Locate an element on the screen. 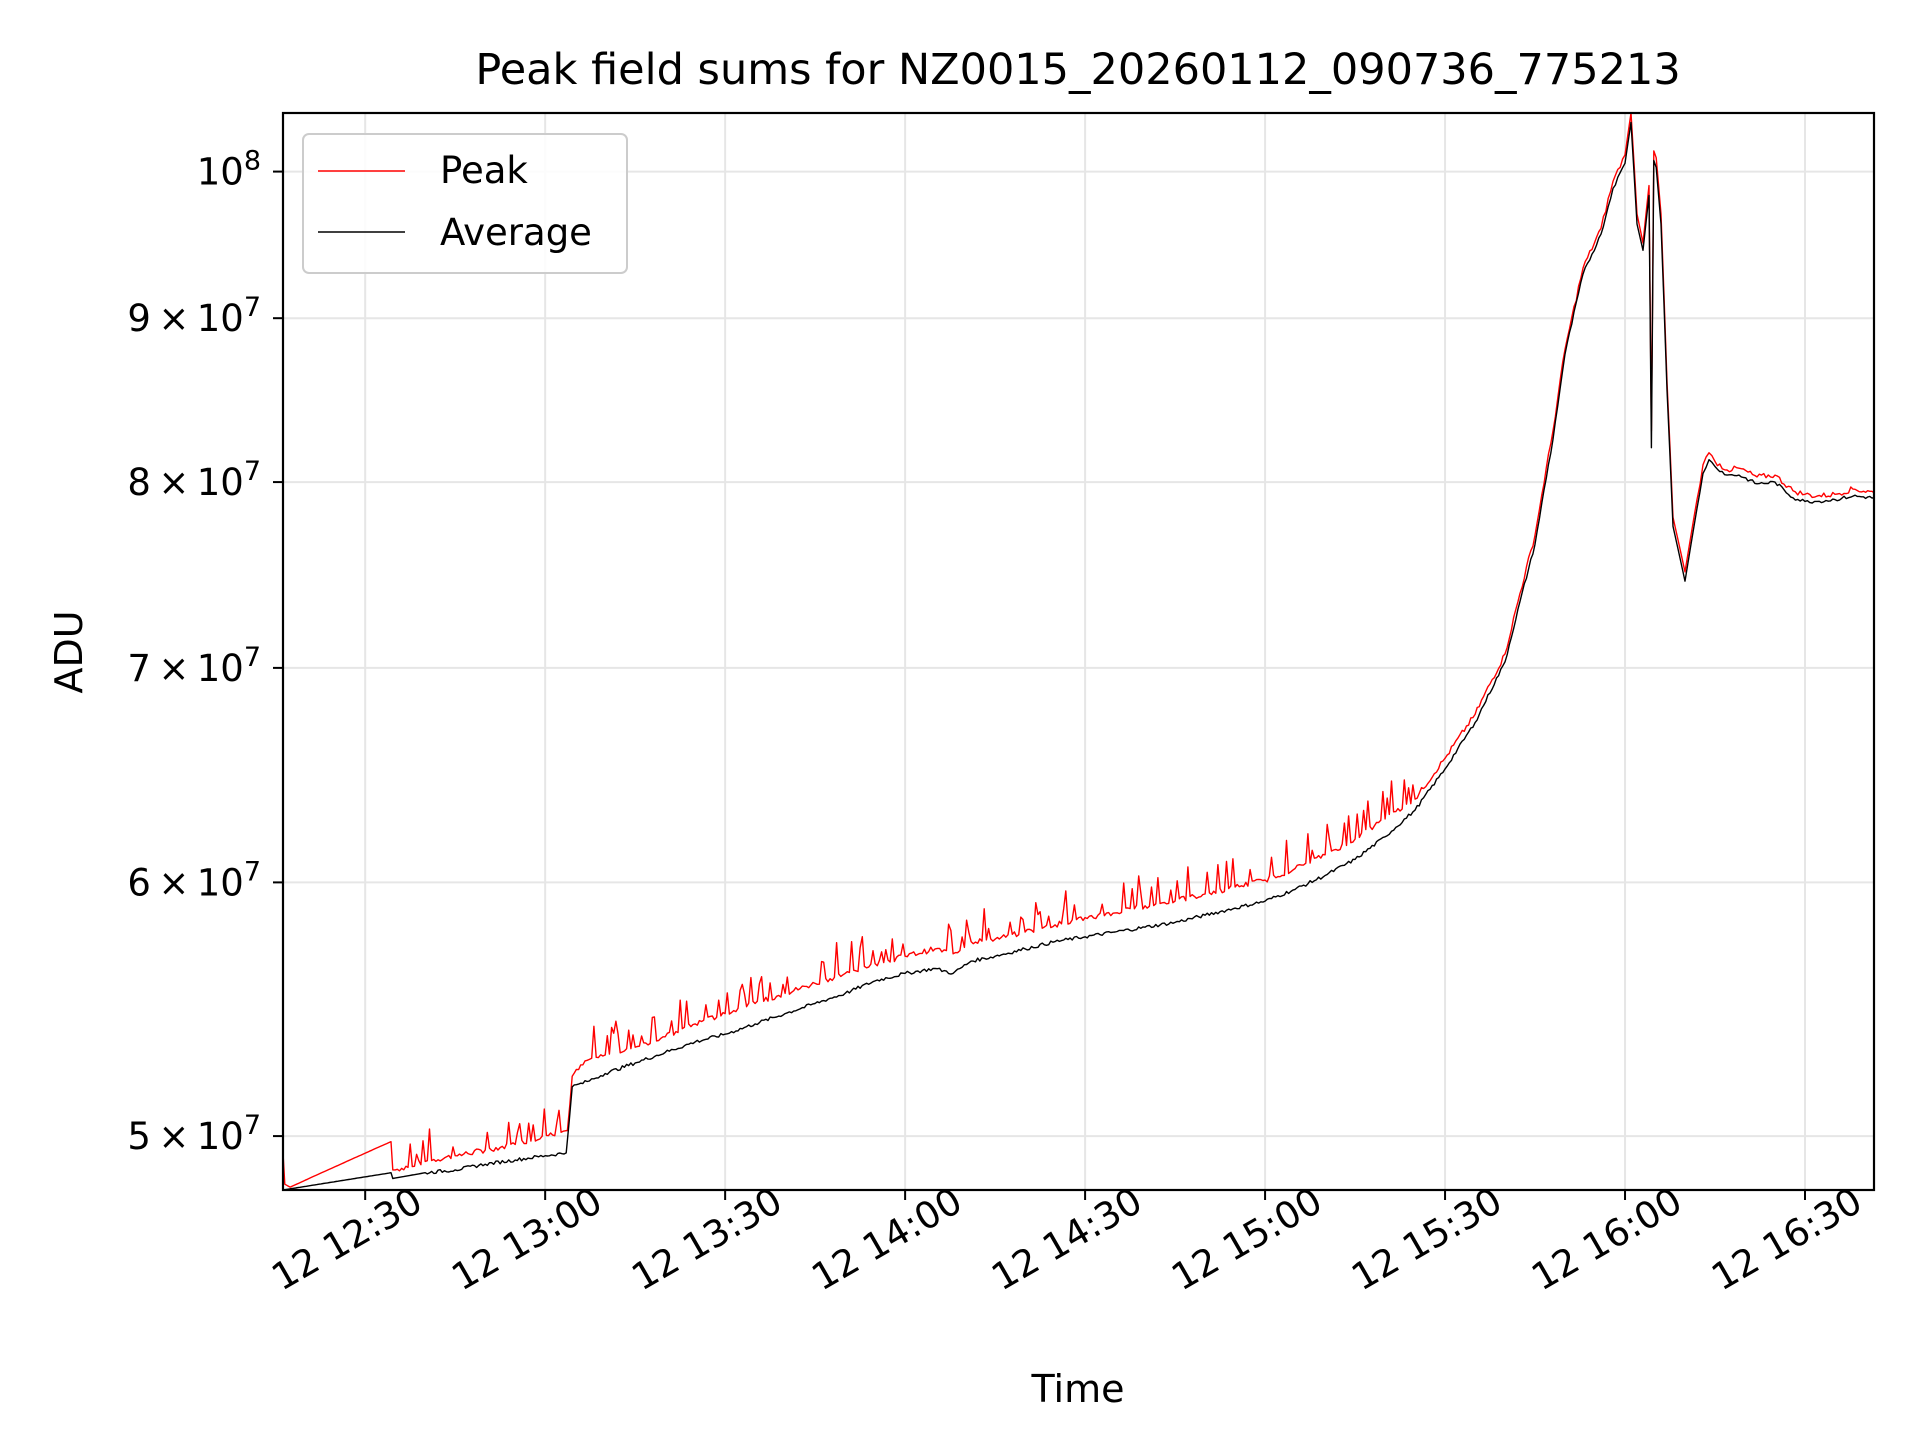  y-tick-mantissa: 9 is located at coordinates (139, 318).